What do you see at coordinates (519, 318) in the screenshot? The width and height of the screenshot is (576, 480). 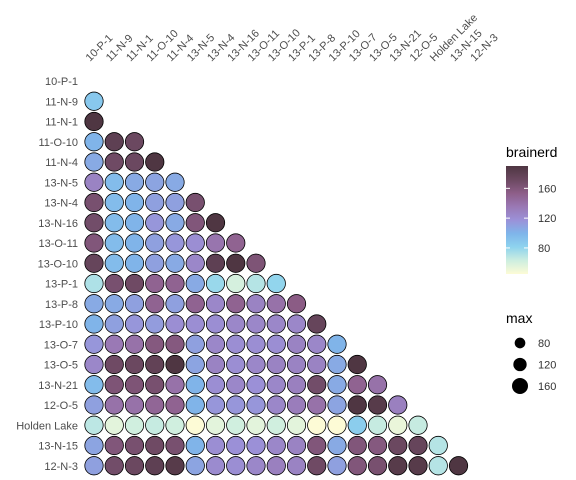 I see `size-legend-title: max` at bounding box center [519, 318].